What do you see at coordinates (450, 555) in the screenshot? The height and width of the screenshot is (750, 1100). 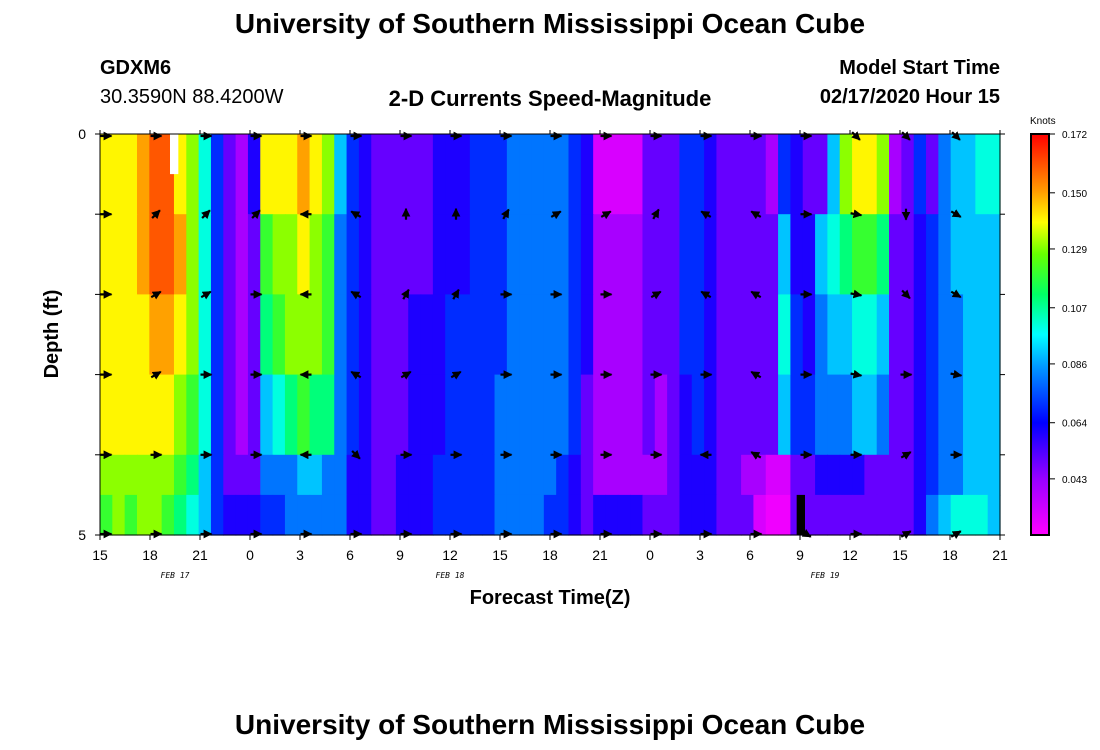 I see `x-tick-label: 12` at bounding box center [450, 555].